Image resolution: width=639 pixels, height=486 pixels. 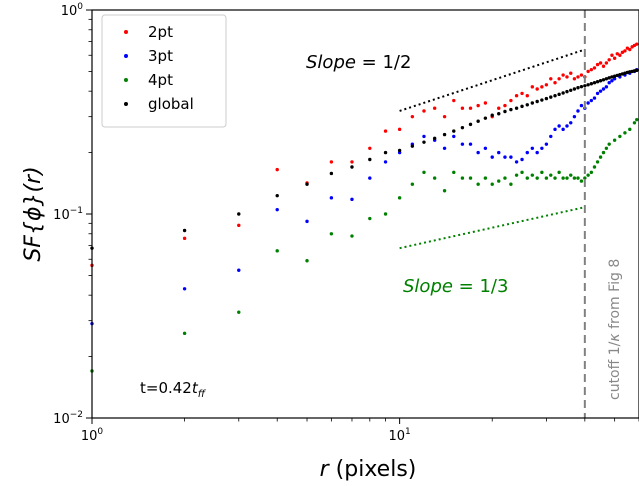 I want to click on legend-marker-global, so click(x=126, y=104).